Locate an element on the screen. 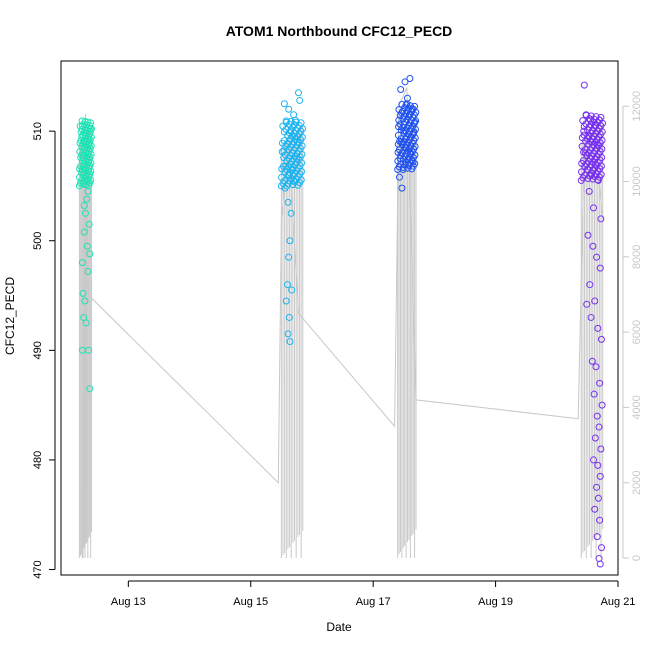 The height and width of the screenshot is (650, 650). x-tick-label: Aug 15 is located at coordinates (250, 602).